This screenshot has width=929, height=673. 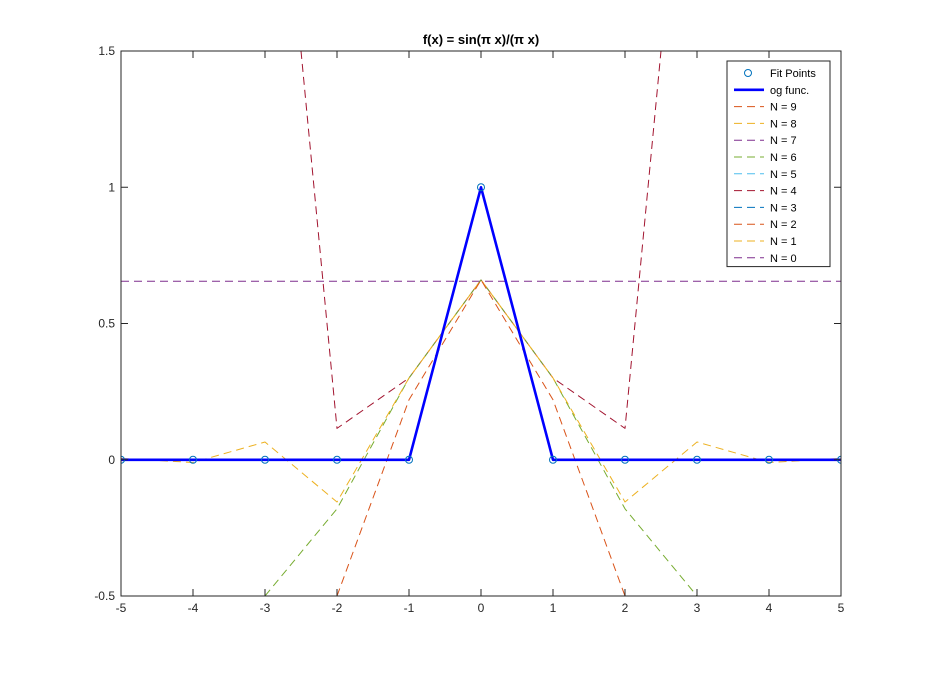 What do you see at coordinates (481, 608) in the screenshot?
I see `x-tick-label: 0` at bounding box center [481, 608].